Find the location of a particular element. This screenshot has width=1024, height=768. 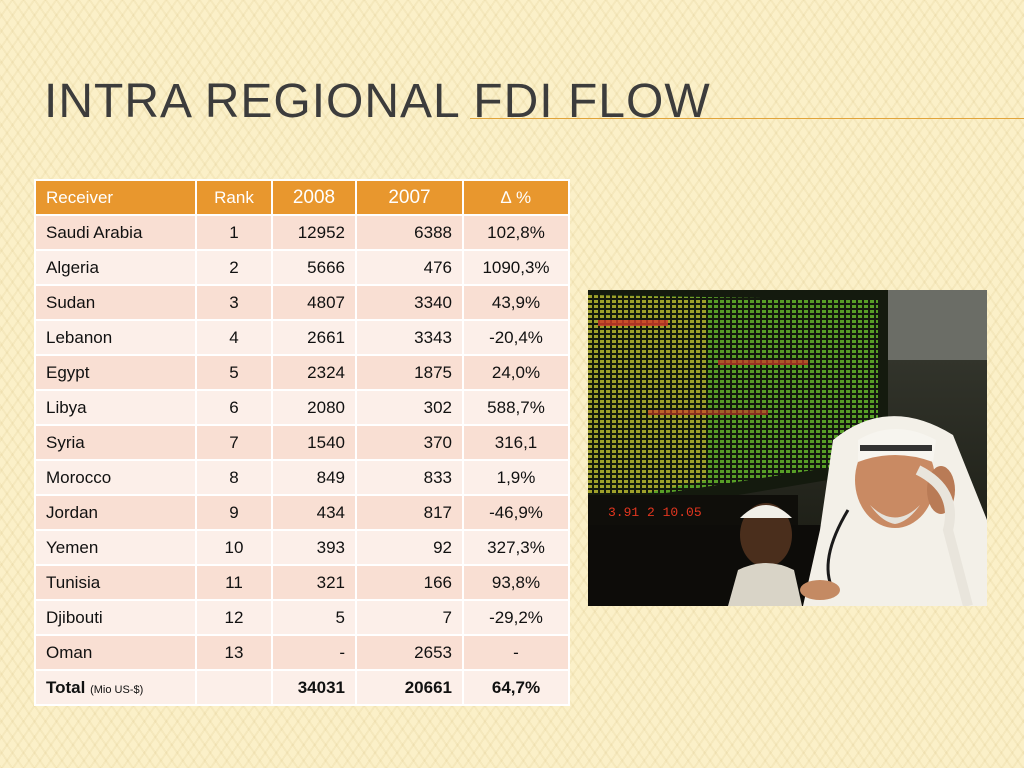

cell-rank: 3 is located at coordinates (234, 302).